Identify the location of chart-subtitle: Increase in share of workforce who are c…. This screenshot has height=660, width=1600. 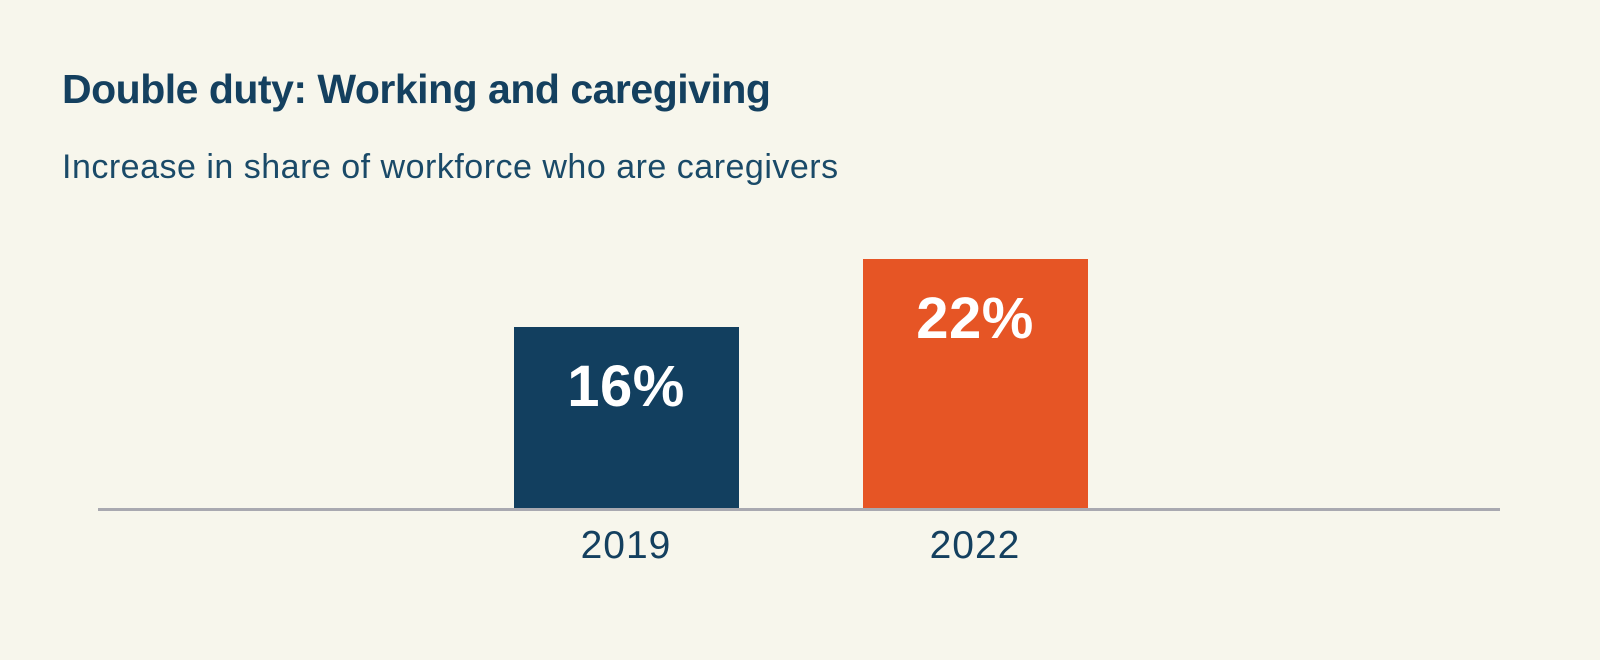
(450, 167).